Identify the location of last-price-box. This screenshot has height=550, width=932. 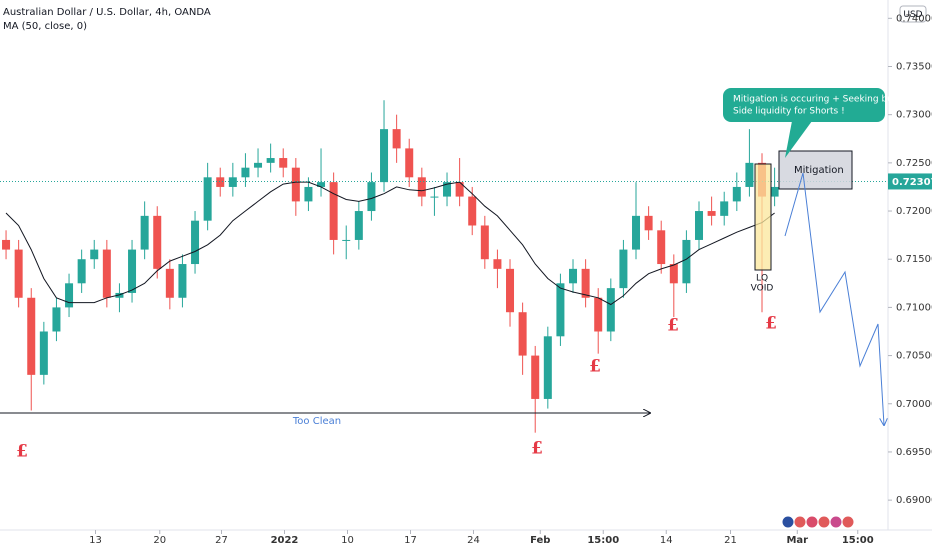
(910, 181).